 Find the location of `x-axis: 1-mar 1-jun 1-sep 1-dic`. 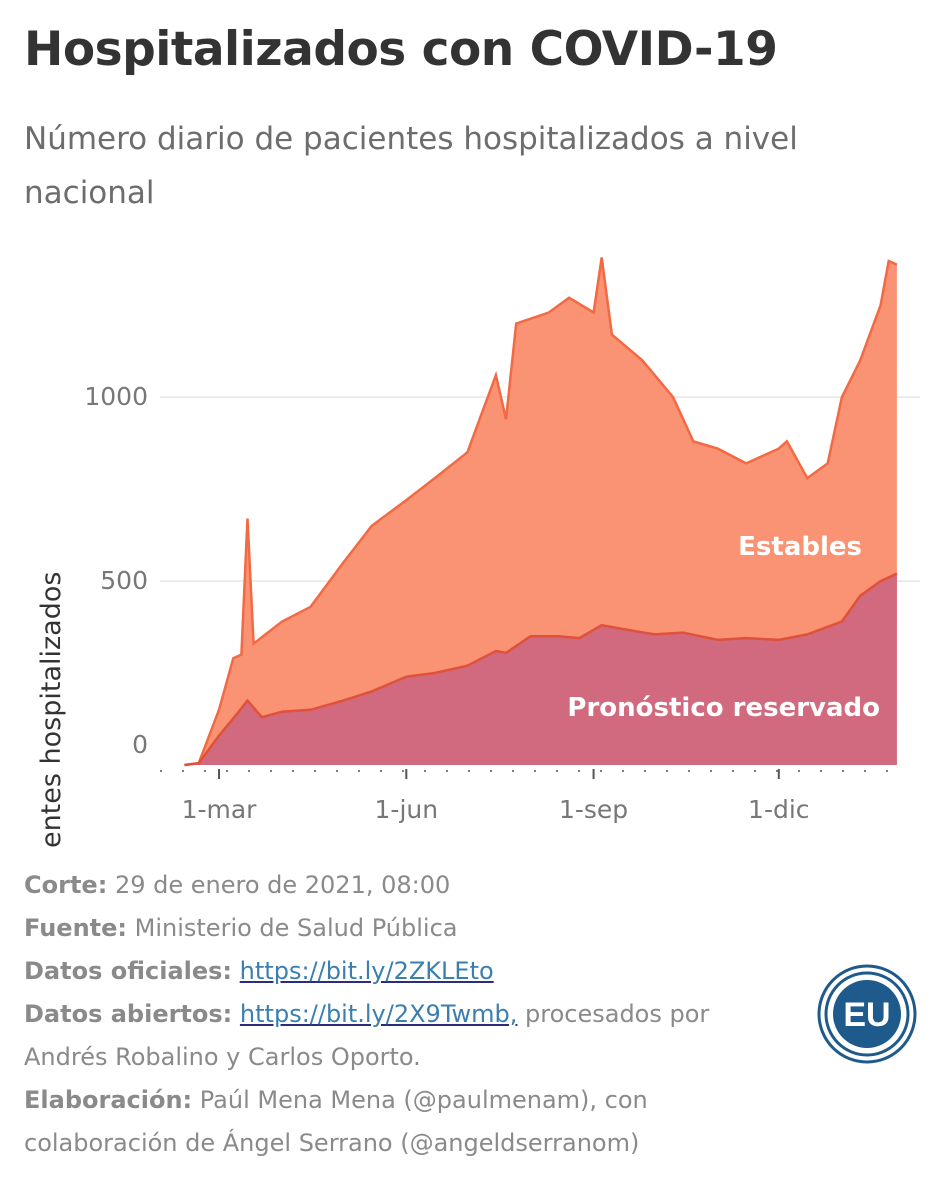

x-axis: 1-mar 1-jun 1-sep 1-dic is located at coordinates (527, 796).